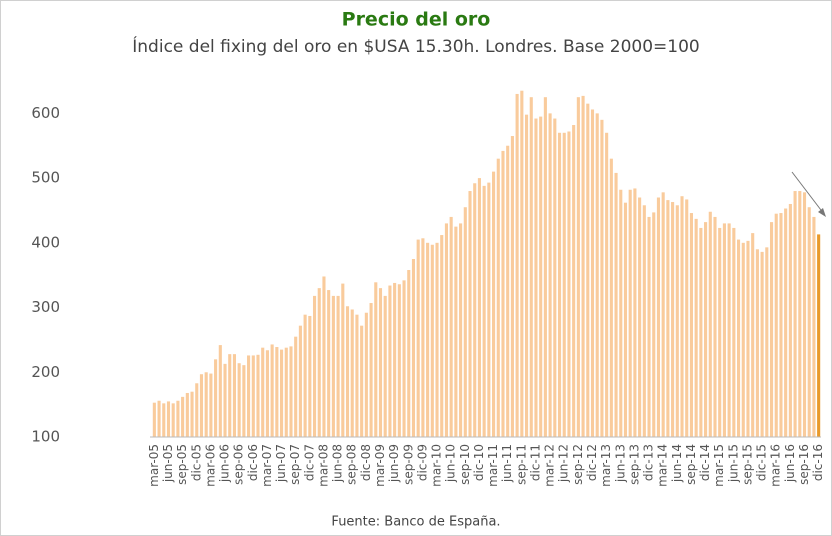  I want to click on y-tick-label: 600, so click(45, 113).